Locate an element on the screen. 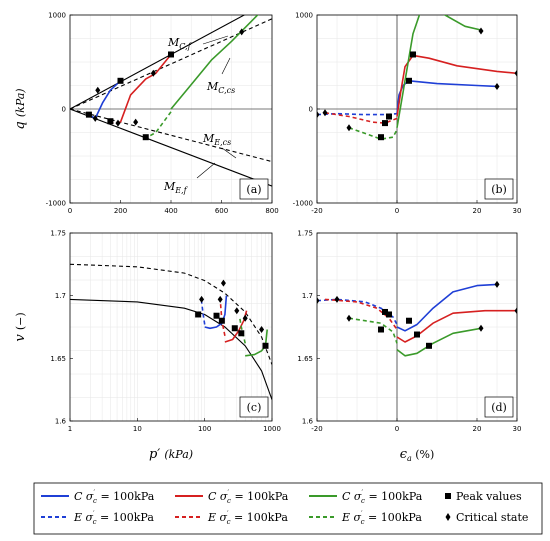 The width and height of the screenshot is (550, 541). y-tick-label: -1000 is located at coordinates (303, 204).